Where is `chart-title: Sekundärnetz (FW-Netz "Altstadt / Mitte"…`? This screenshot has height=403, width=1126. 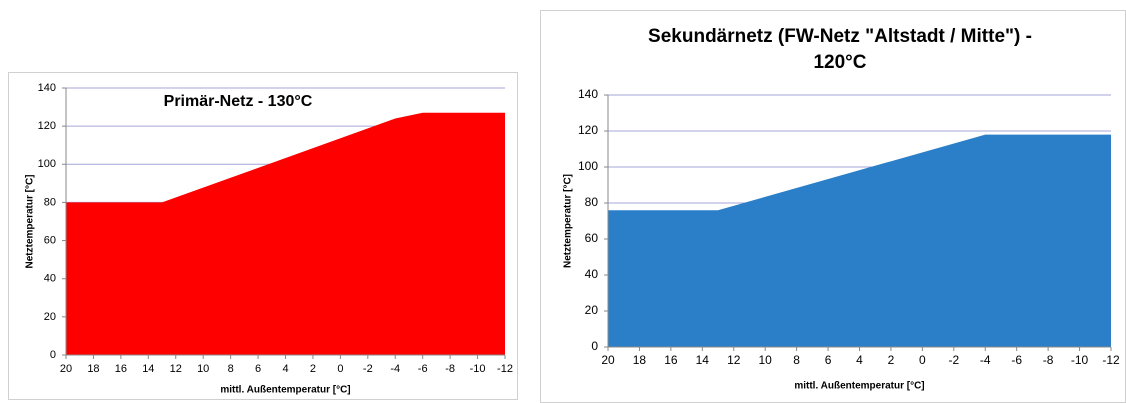
chart-title: Sekundärnetz (FW-Netz "Altstadt / Mitte"… is located at coordinates (840, 36).